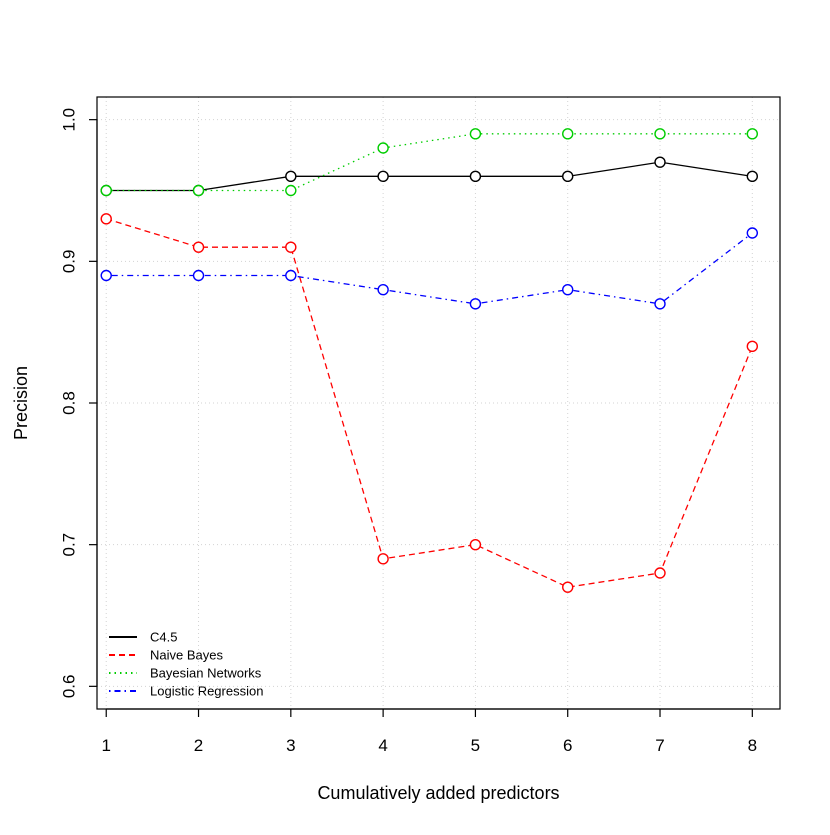 The height and width of the screenshot is (835, 830). I want to click on x-axis-title: Cumulatively added predictors, so click(438, 793).